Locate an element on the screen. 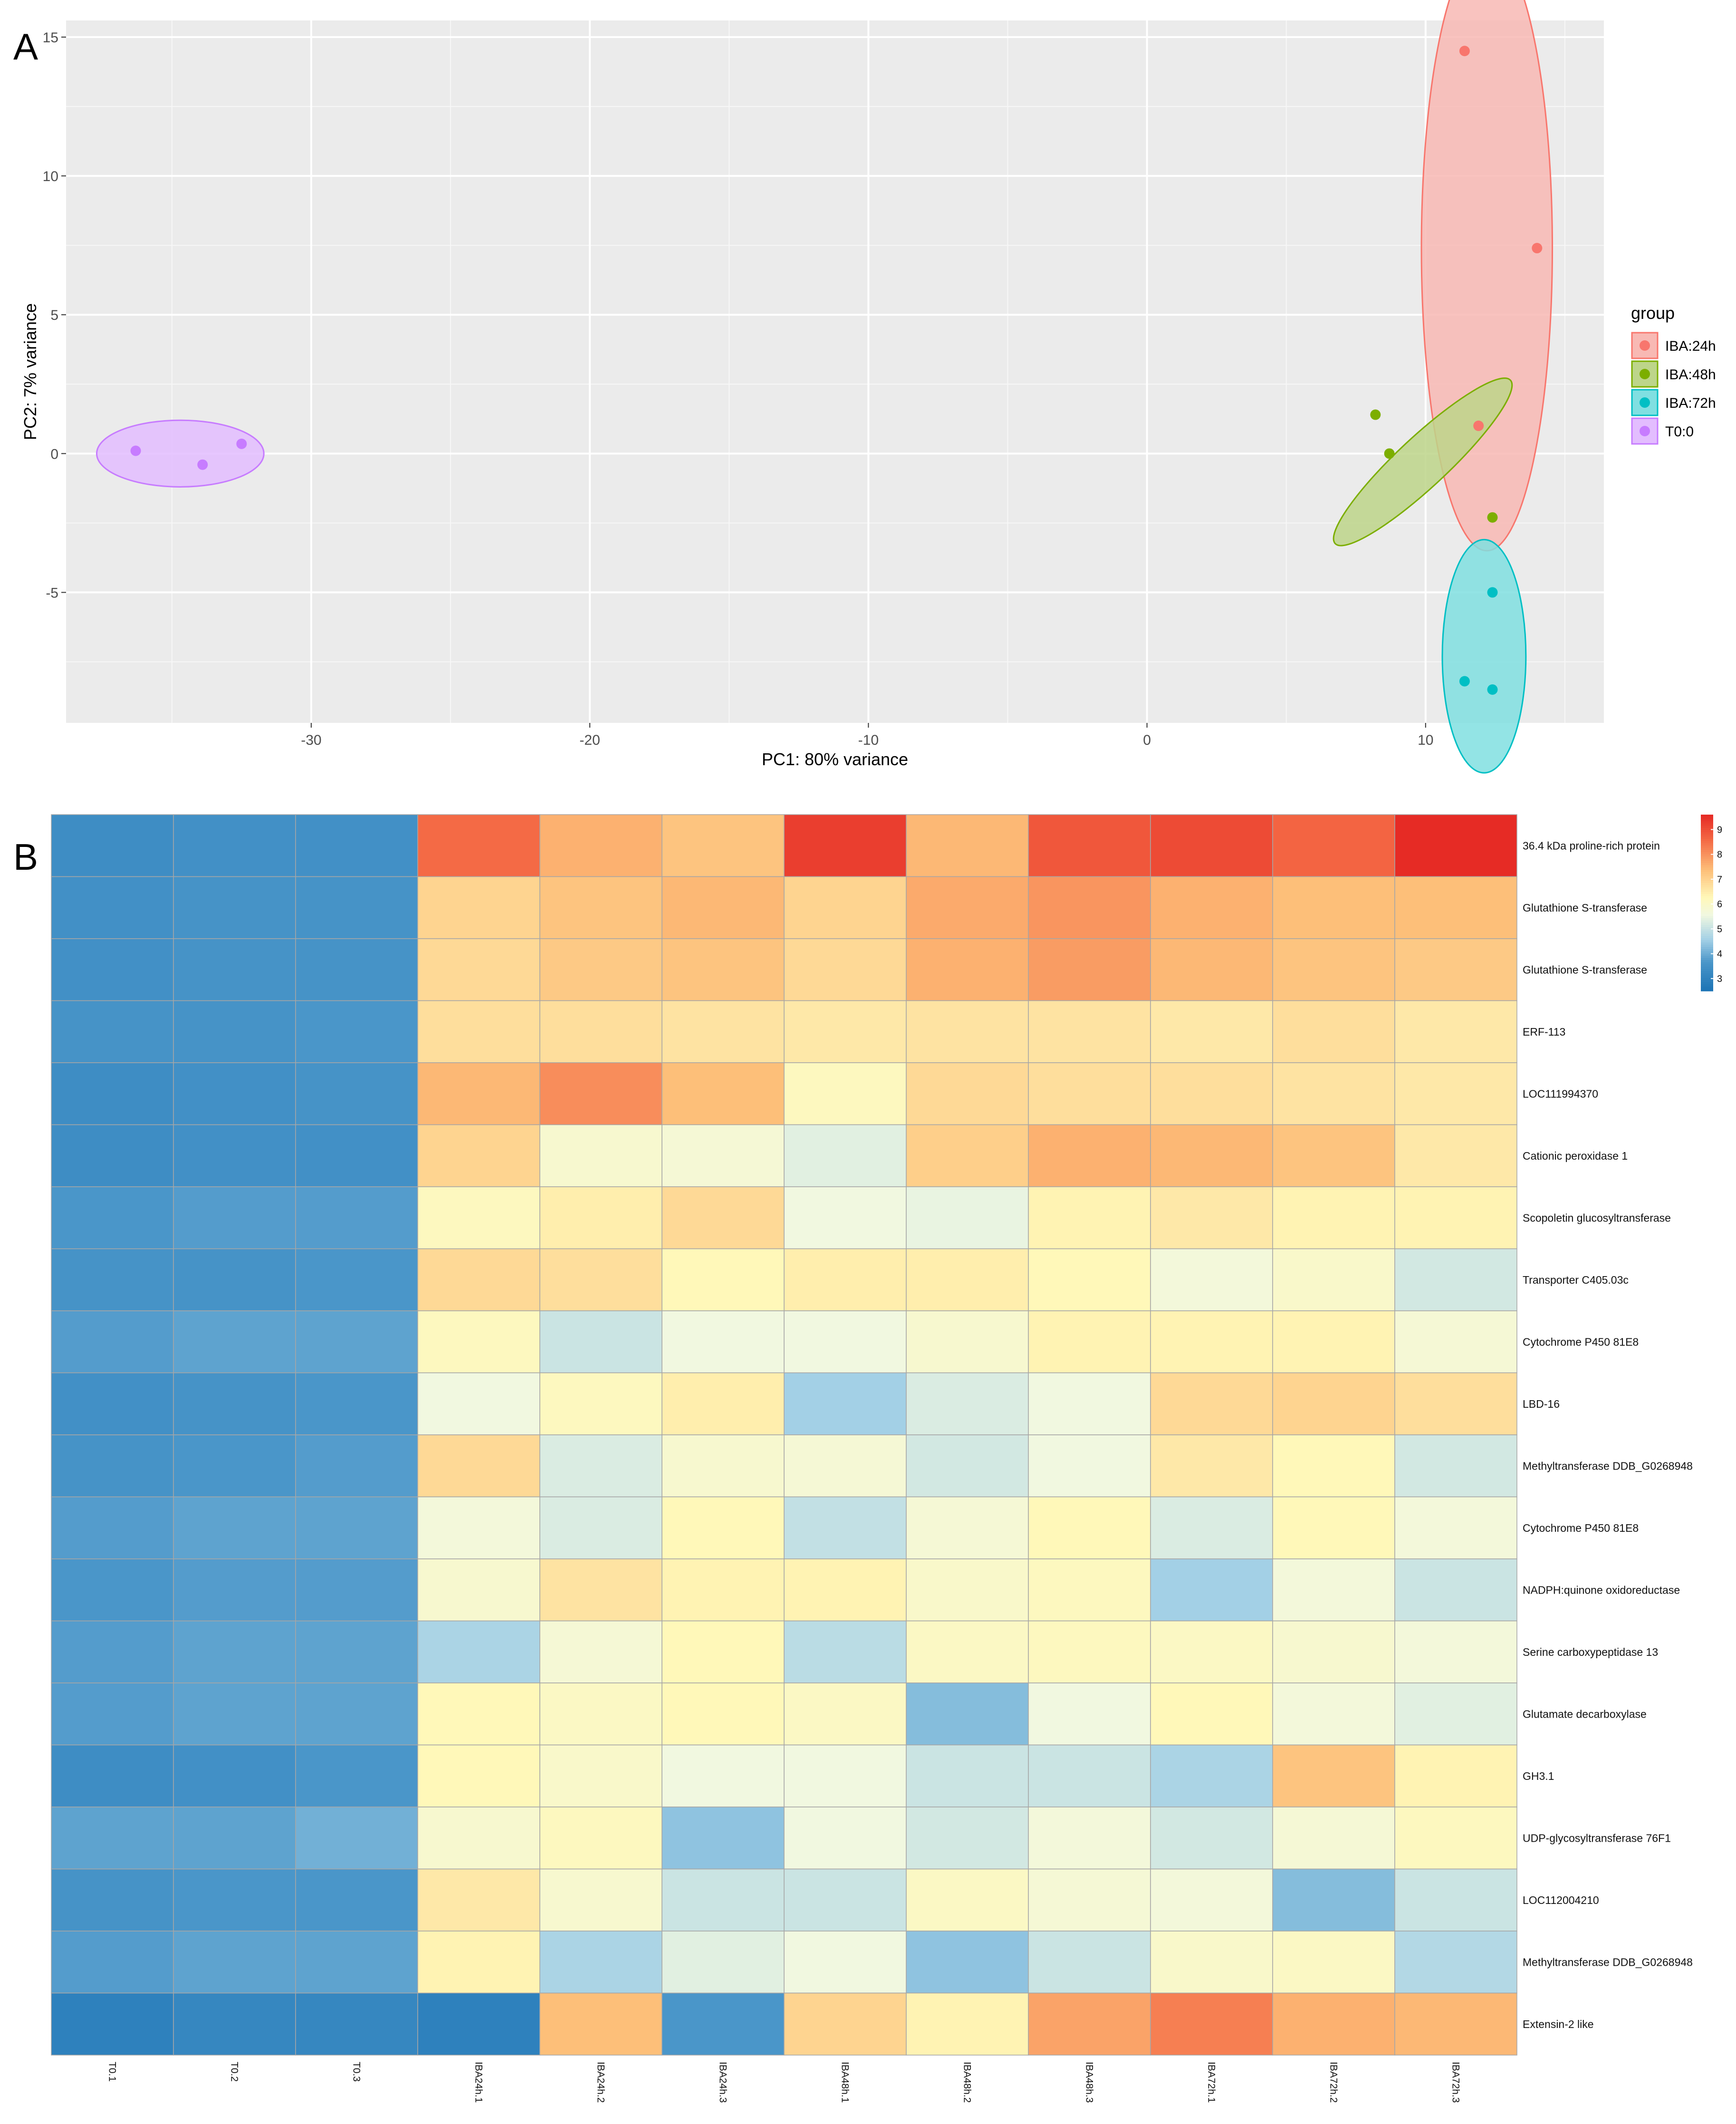 Image resolution: width=1736 pixels, height=2124 pixels. x-tick-label: -10 is located at coordinates (869, 740).